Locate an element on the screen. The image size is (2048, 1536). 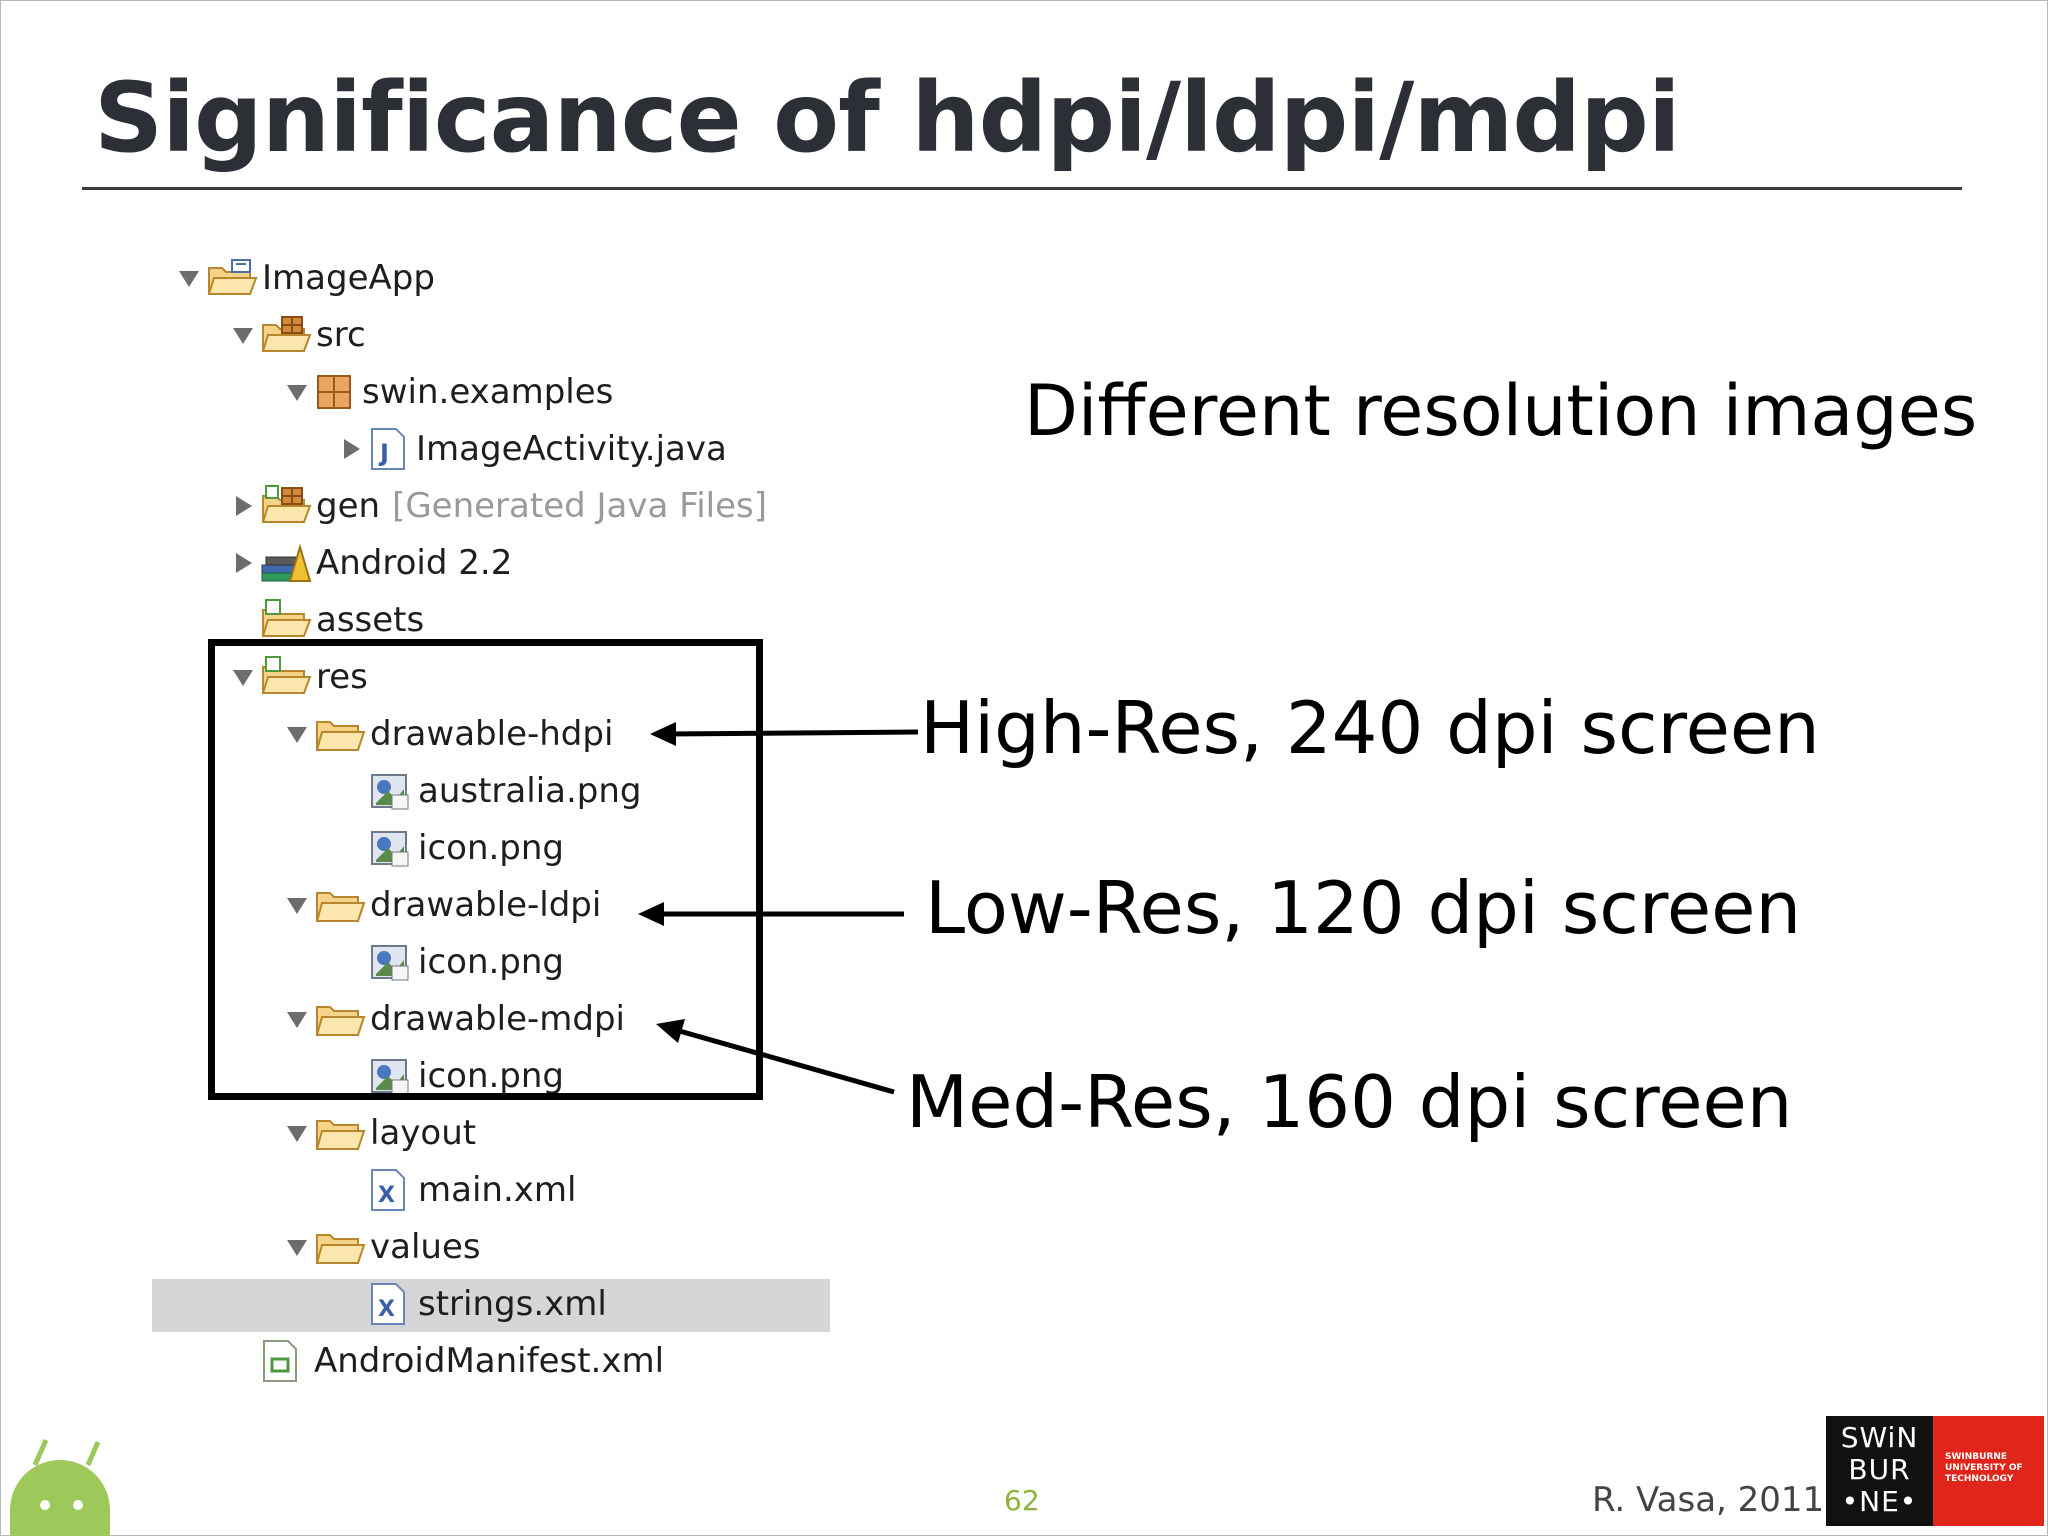
svg-text: J is located at coordinates (383, 453).